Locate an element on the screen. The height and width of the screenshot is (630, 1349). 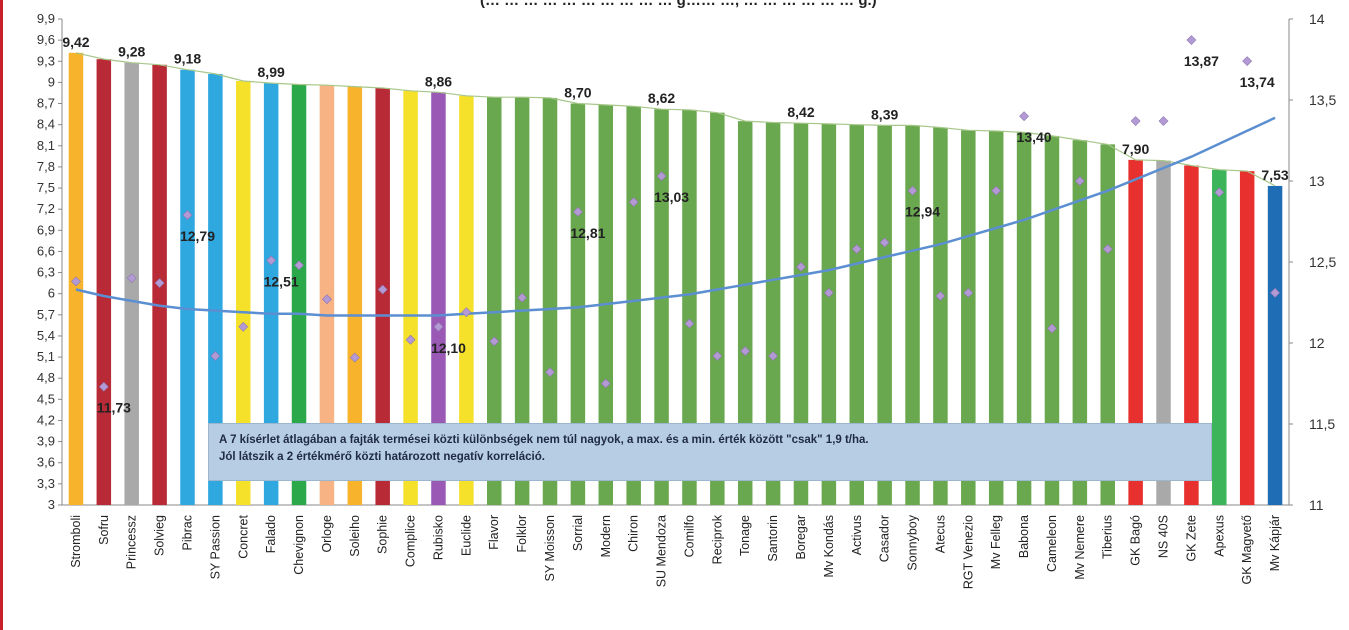
secondary-value-label: 13,87 is located at coordinates (1201, 61).